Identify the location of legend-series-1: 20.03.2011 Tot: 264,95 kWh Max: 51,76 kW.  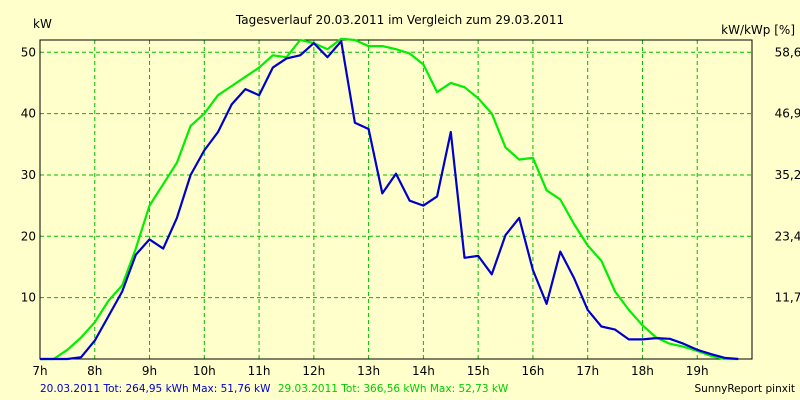
(155, 389).